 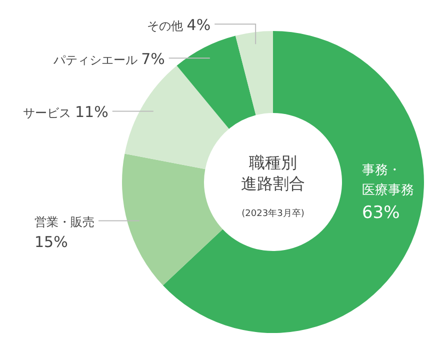 What do you see at coordinates (273, 213) in the screenshot?
I see `text: (2023年3月卒)` at bounding box center [273, 213].